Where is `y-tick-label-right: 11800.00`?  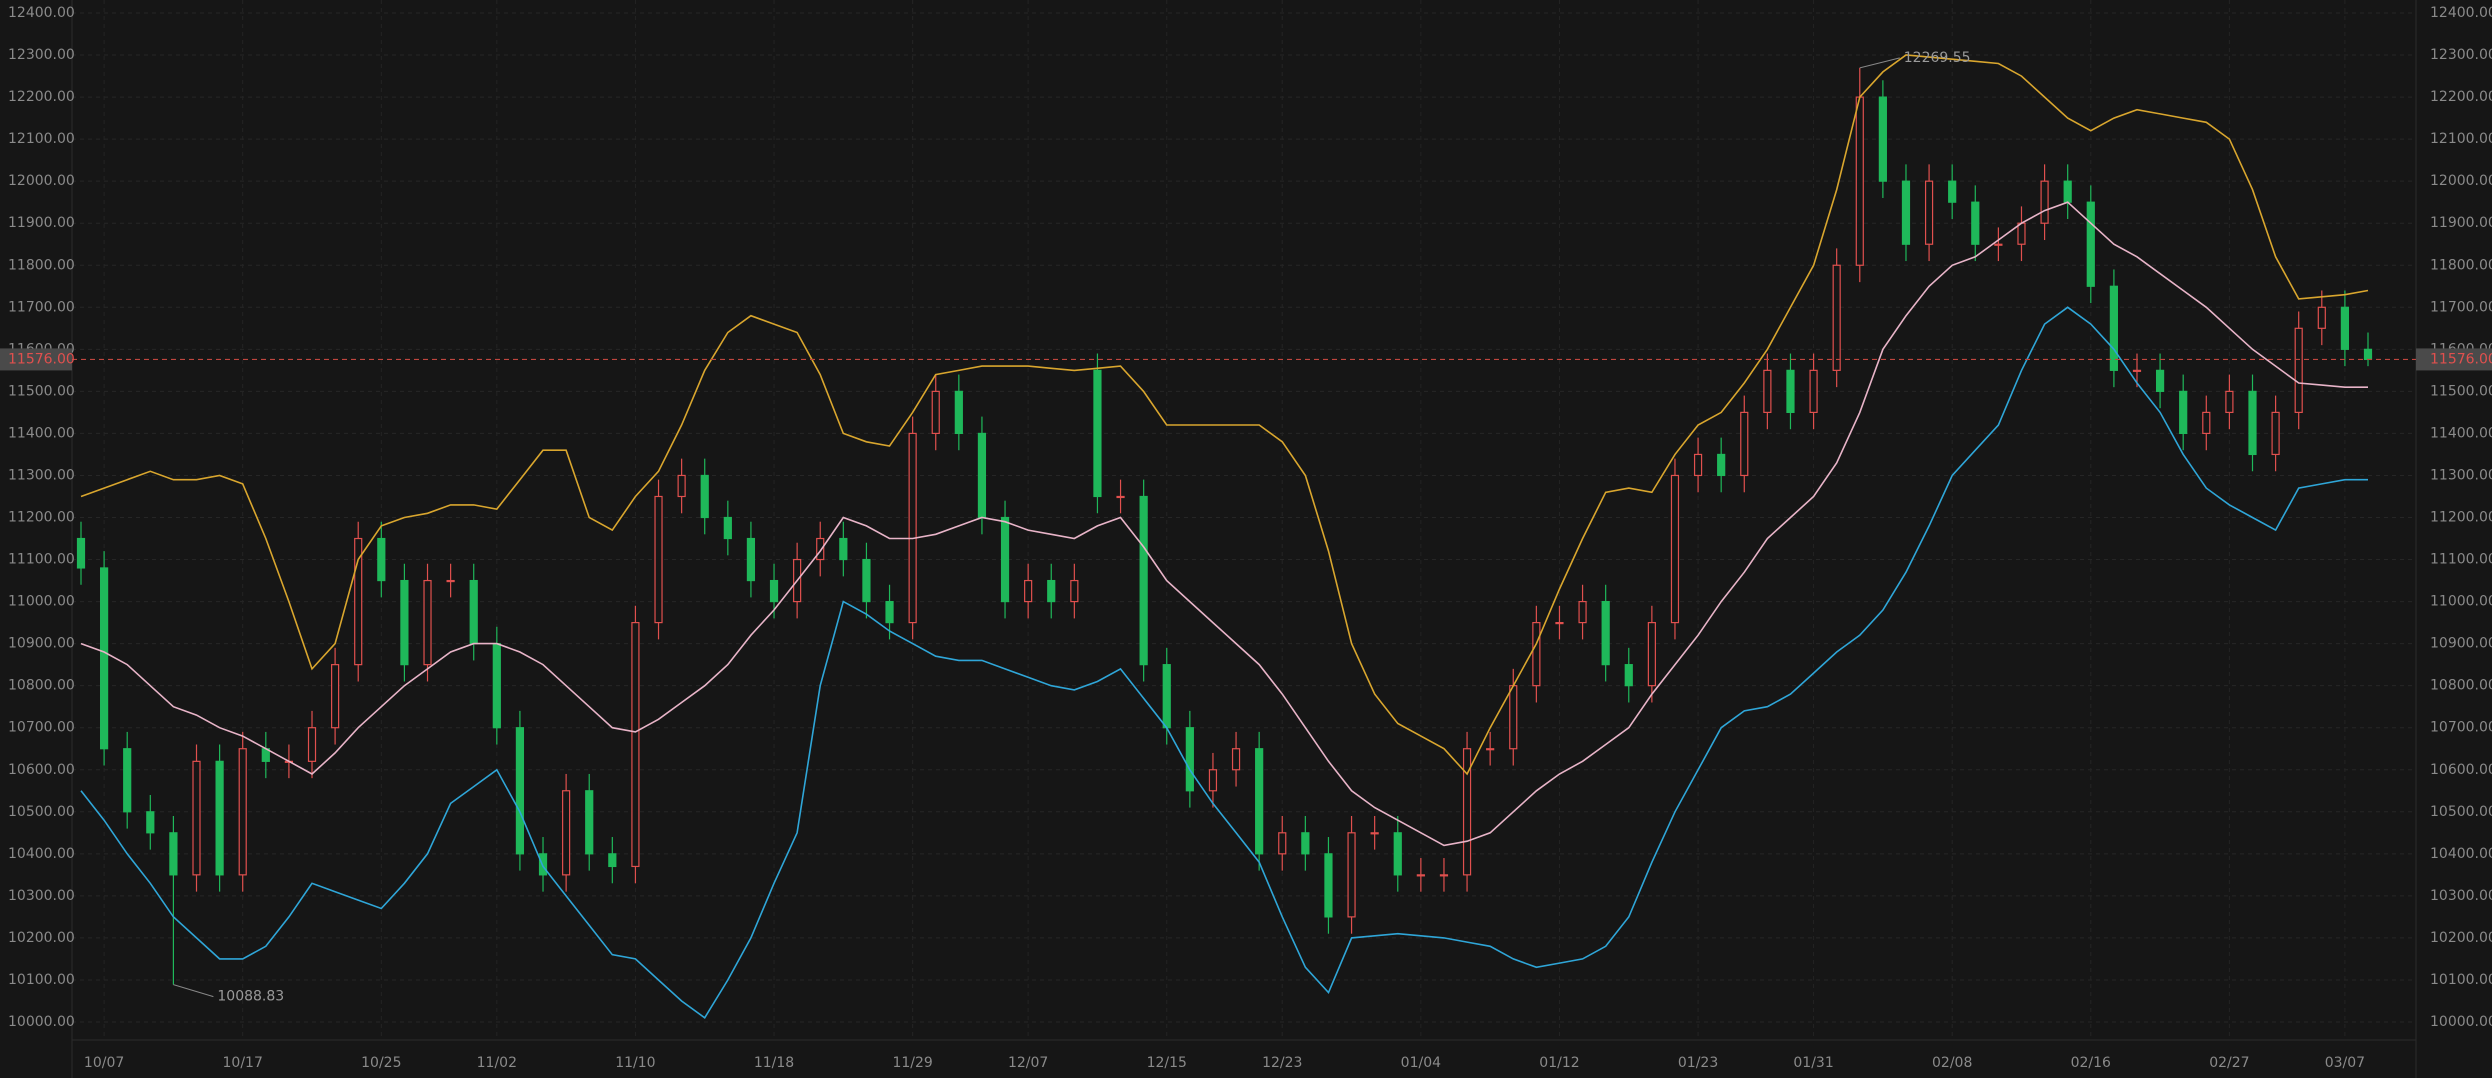
y-tick-label-right: 11800.00 is located at coordinates (2461, 265).